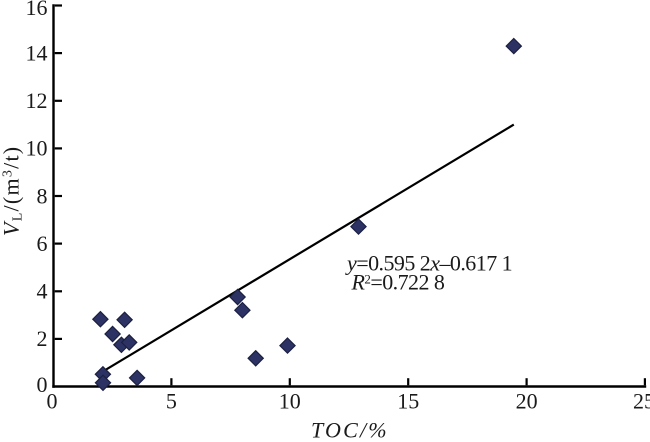 This screenshot has width=650, height=442. What do you see at coordinates (428, 263) in the screenshot?
I see `svg-text: y=0.595 2x–0.617 1` at bounding box center [428, 263].